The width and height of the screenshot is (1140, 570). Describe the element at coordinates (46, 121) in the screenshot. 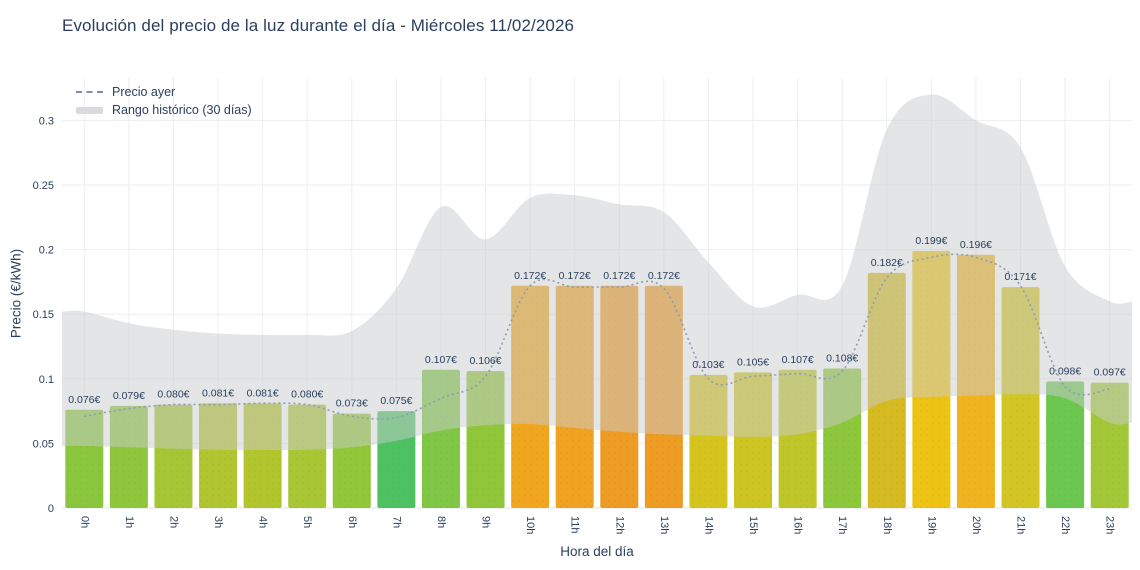

I see `y-tick-0.3: 0.3` at that location.